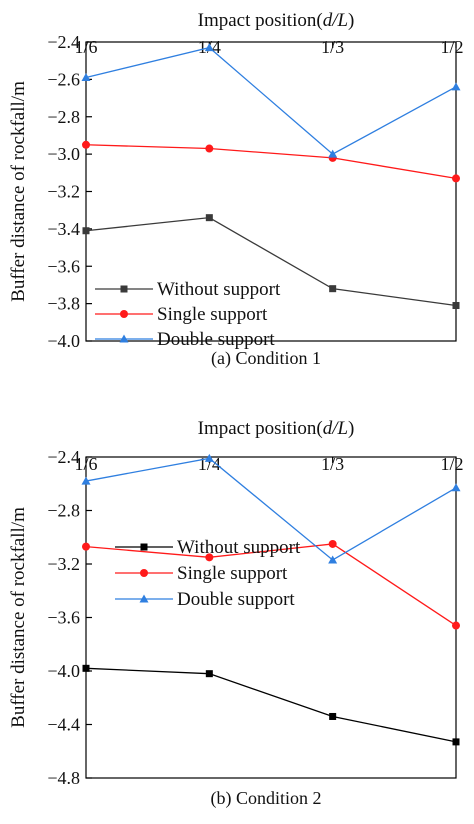 This screenshot has height=824, width=474. What do you see at coordinates (63, 725) in the screenshot?
I see `y-tick-label: −4.4` at bounding box center [63, 725].